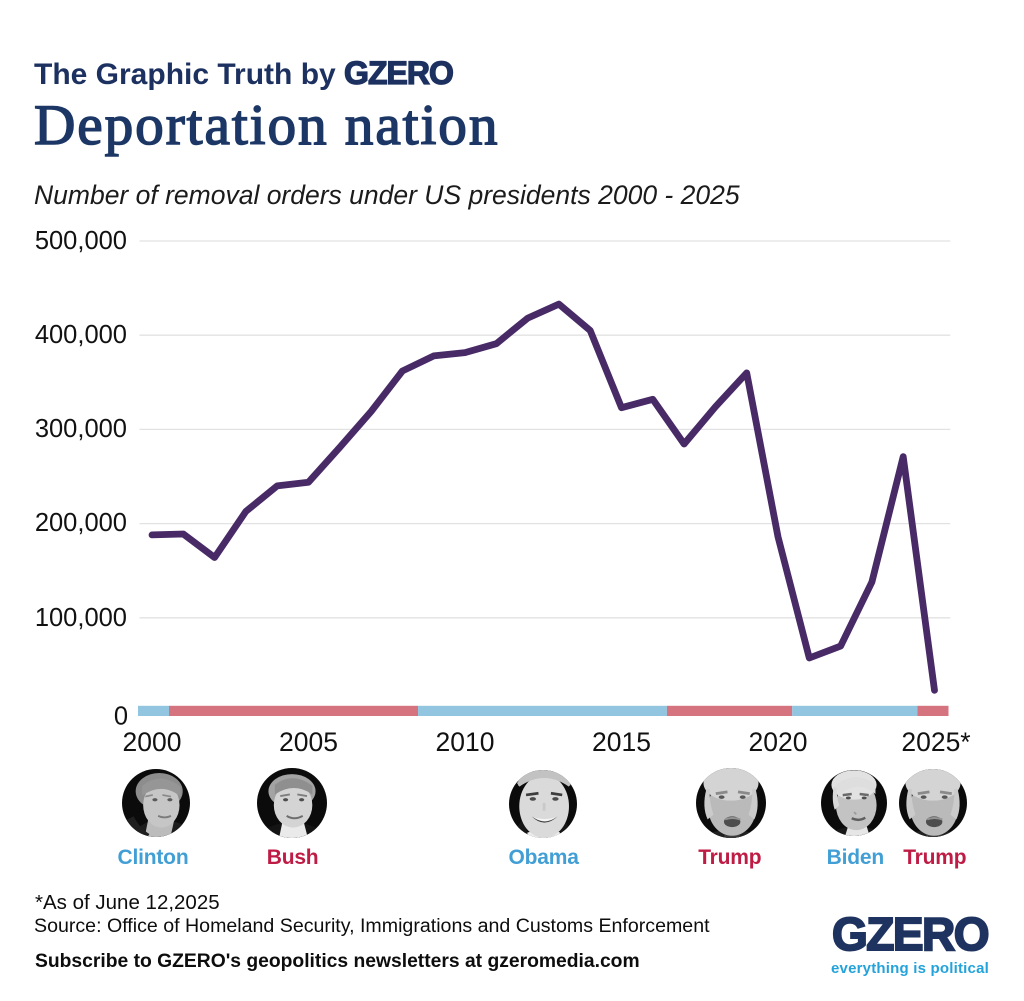  What do you see at coordinates (153, 857) in the screenshot?
I see `svg-text: Clinton` at bounding box center [153, 857].